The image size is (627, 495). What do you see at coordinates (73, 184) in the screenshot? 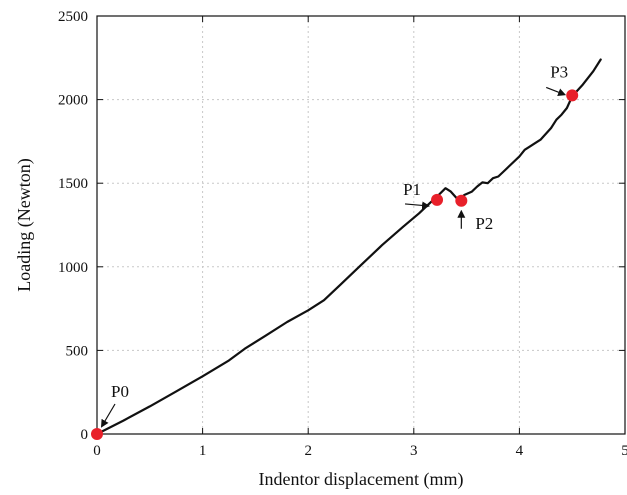
I see `y-tick-label: 1500` at bounding box center [73, 184].